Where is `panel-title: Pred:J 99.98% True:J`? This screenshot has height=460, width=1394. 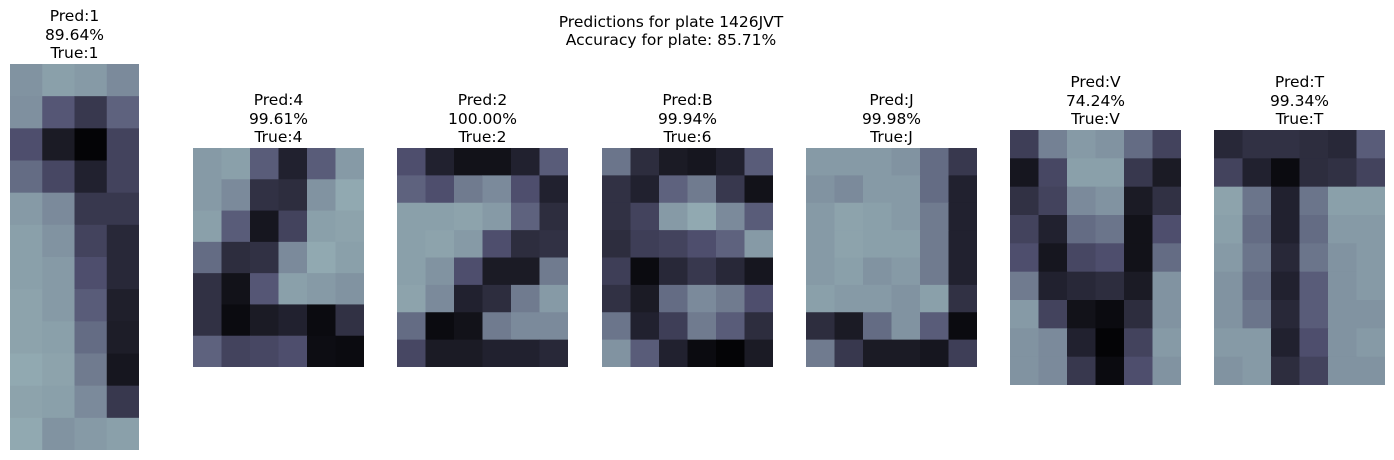 panel-title: Pred:J 99.98% True:J is located at coordinates (891, 119).